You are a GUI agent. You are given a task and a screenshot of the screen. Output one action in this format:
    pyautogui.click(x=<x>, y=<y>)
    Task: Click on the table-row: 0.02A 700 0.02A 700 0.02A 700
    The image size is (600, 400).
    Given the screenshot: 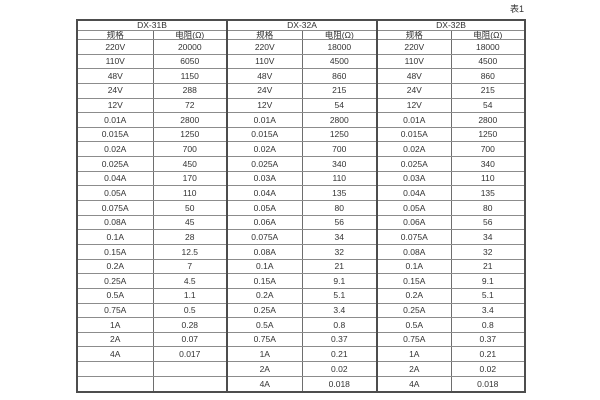 What is the action you would take?
    pyautogui.click(x=301, y=149)
    